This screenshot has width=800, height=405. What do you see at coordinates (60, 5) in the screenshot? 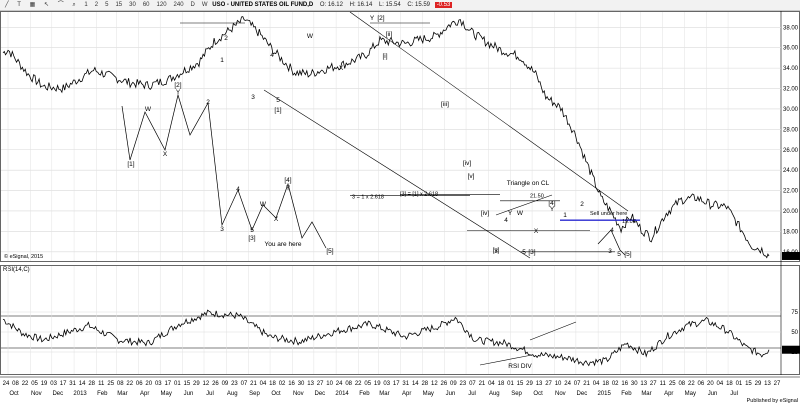
I see `magnet-icon: ⌒` at bounding box center [60, 5].